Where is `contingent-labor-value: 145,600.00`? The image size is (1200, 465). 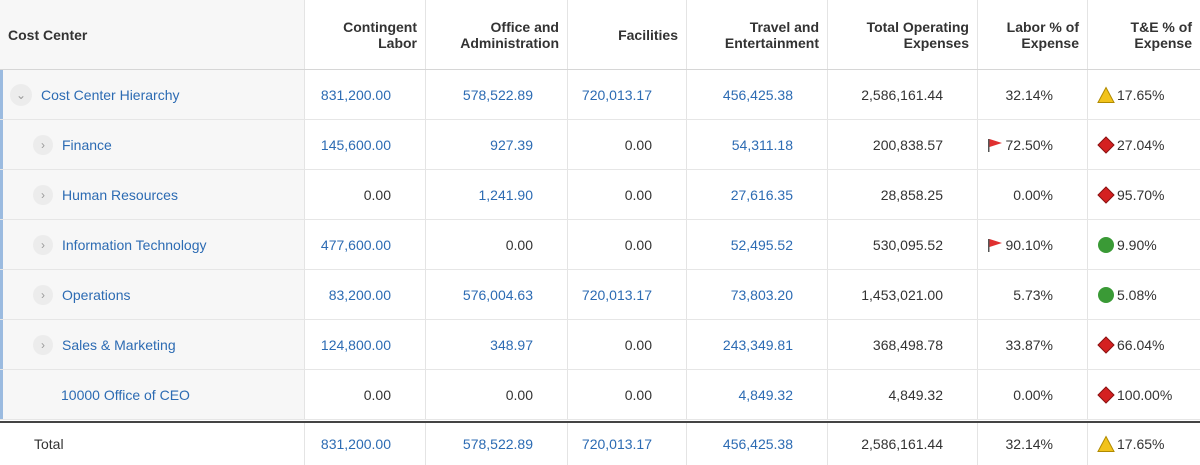
contingent-labor-value: 145,600.00 is located at coordinates (355, 144).